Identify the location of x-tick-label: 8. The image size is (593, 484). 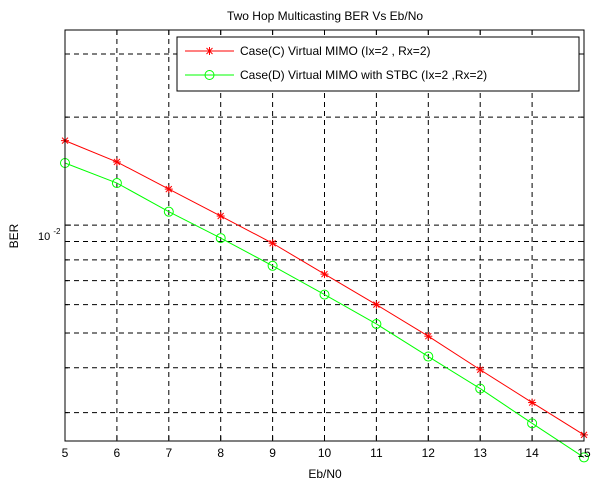
(220, 453).